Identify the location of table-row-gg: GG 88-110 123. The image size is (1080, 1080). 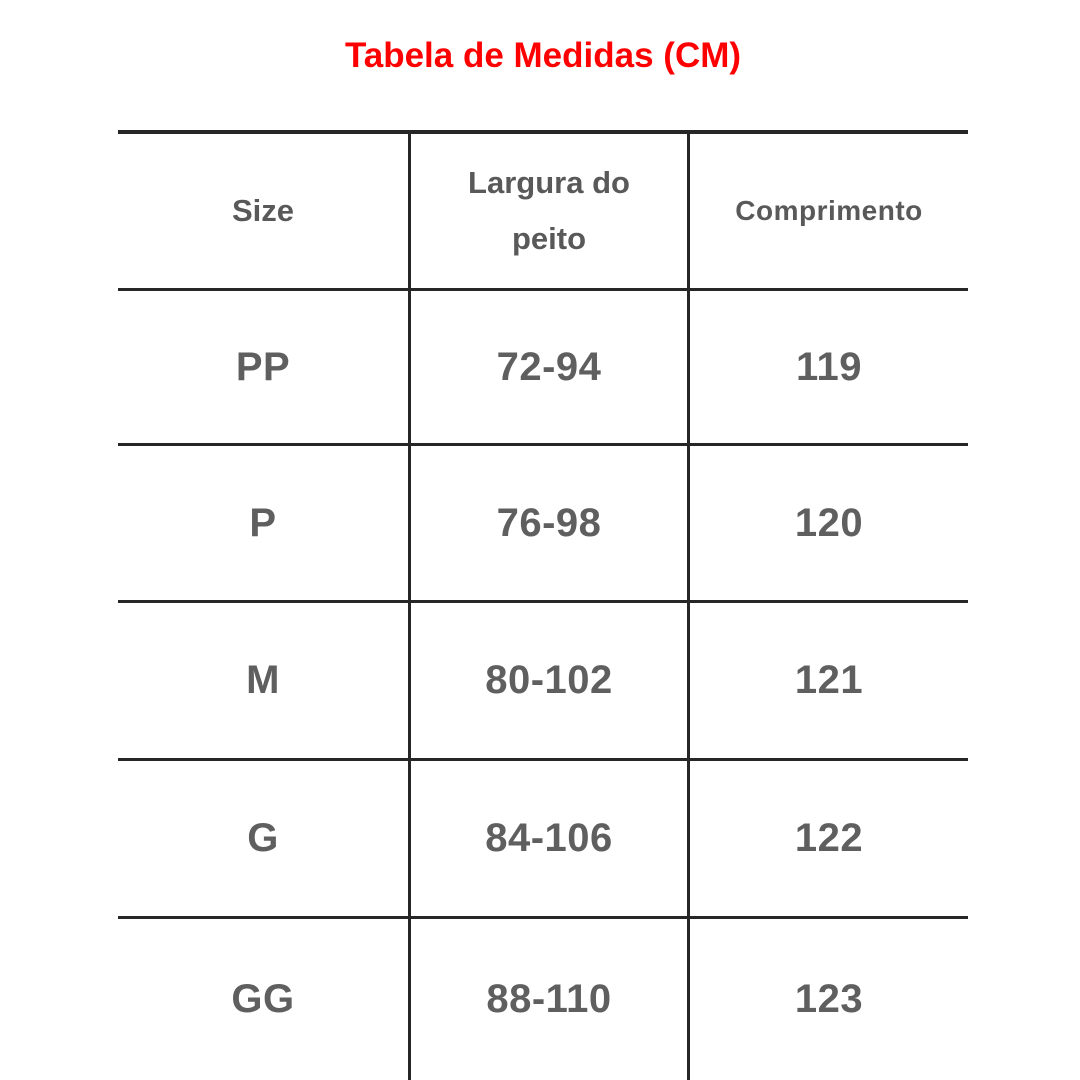
(543, 998).